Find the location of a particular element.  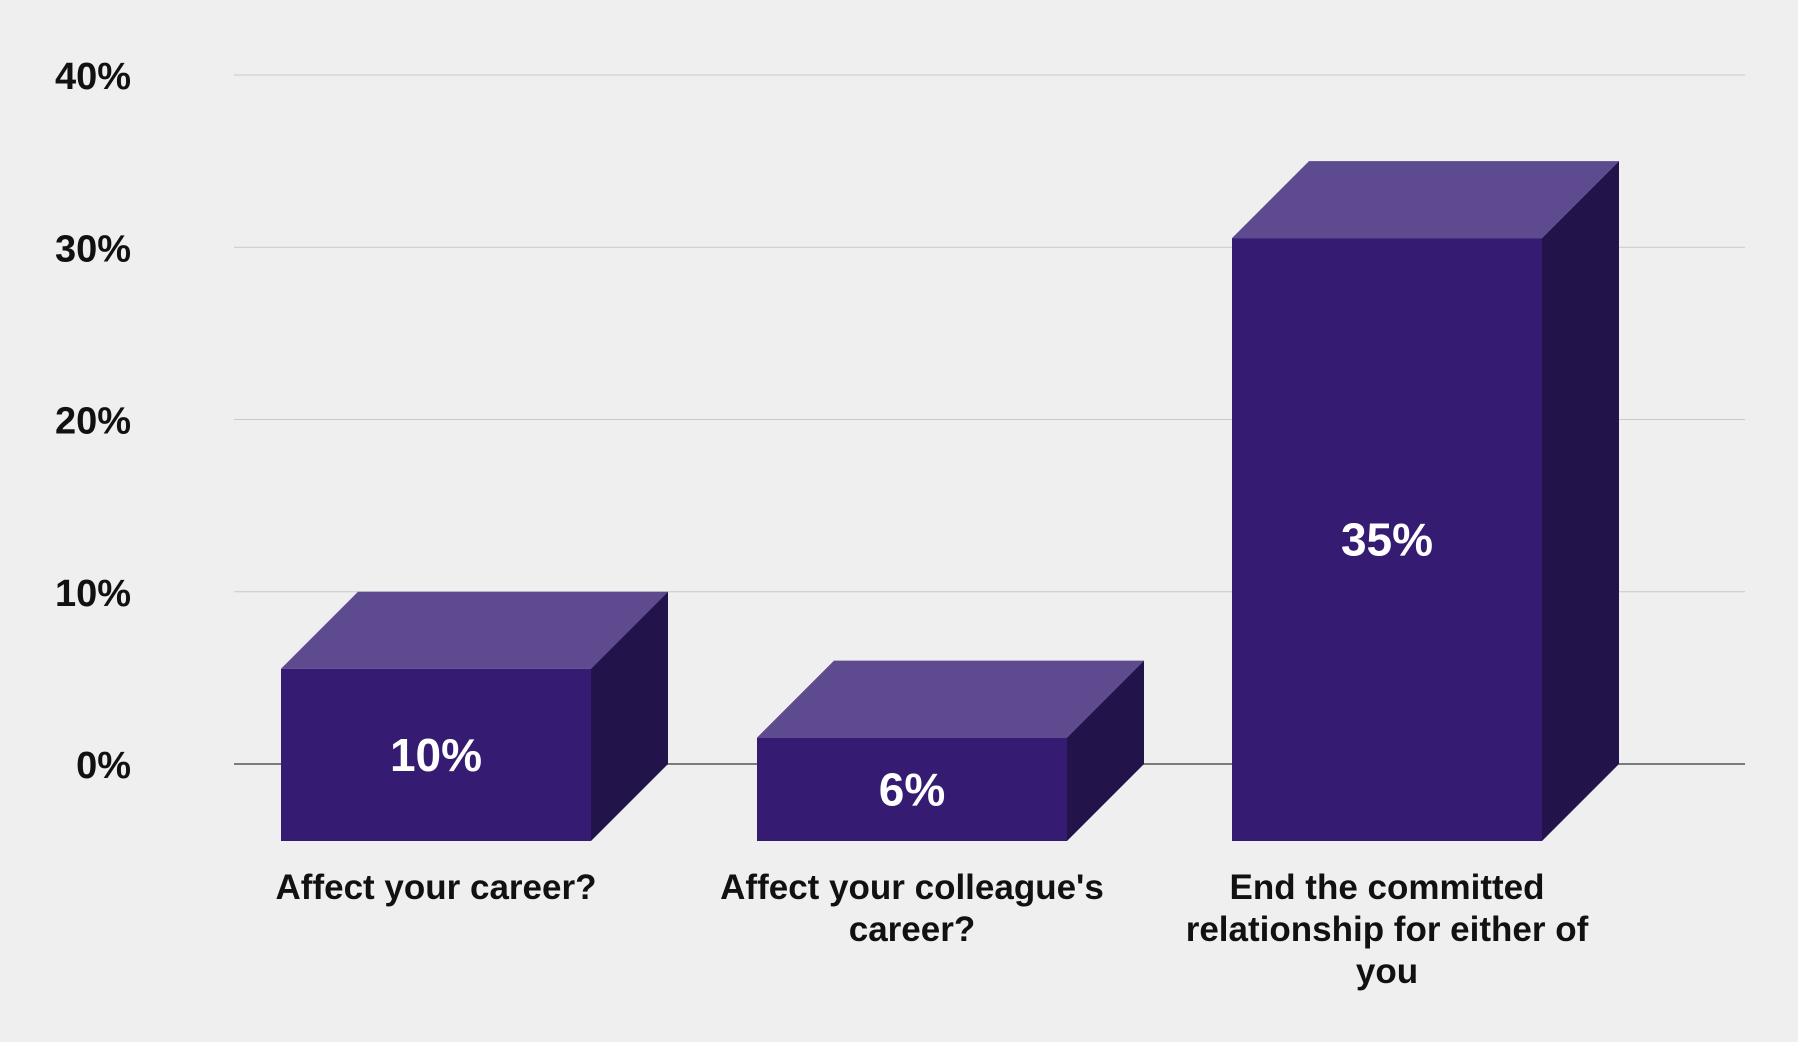

bar-value-label: 10% is located at coordinates (436, 755).